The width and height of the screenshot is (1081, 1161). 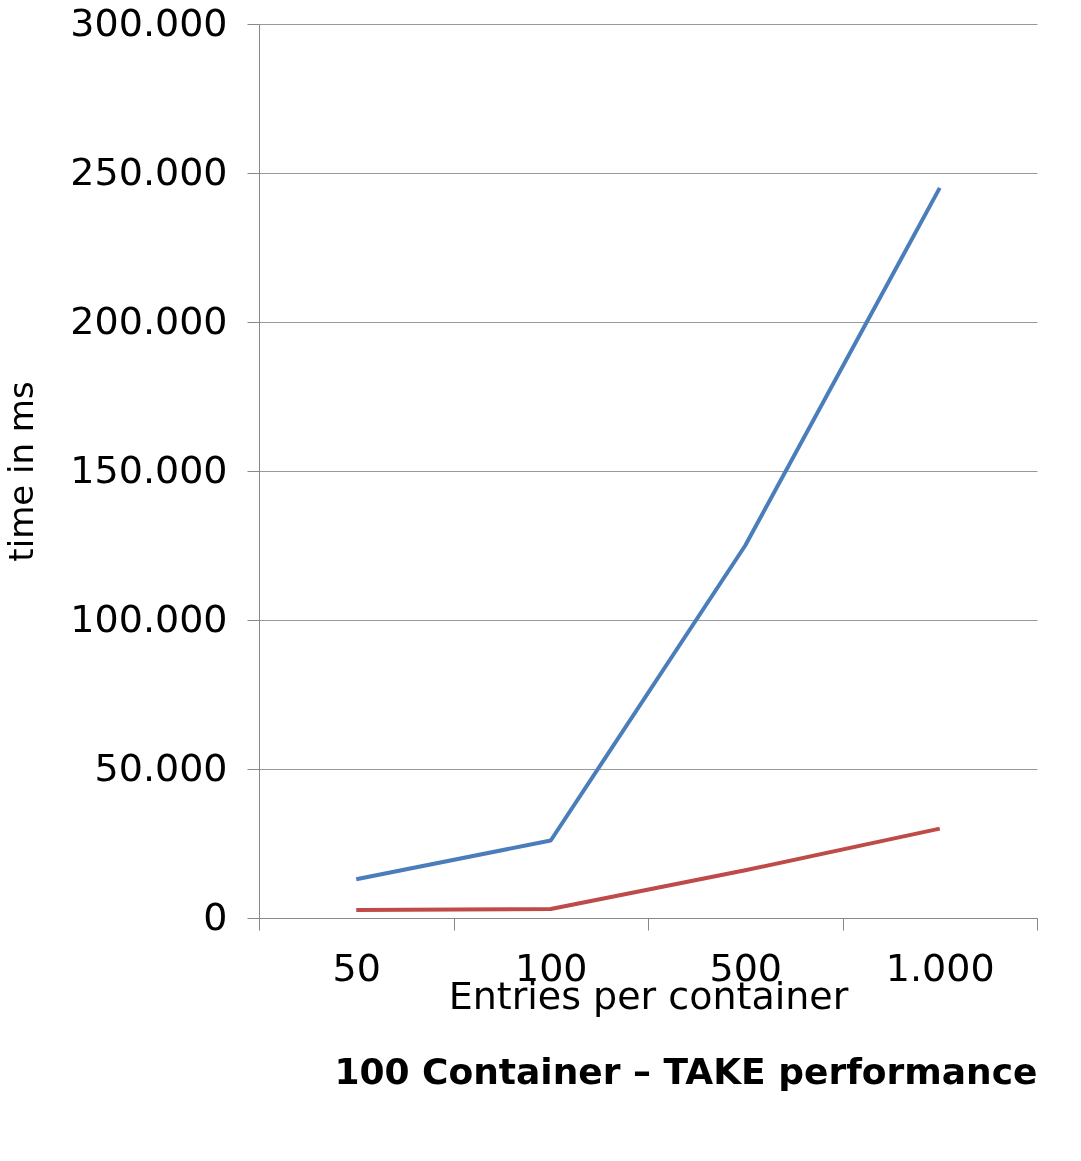 I want to click on y-tick-label: 50.000, so click(x=161, y=767).